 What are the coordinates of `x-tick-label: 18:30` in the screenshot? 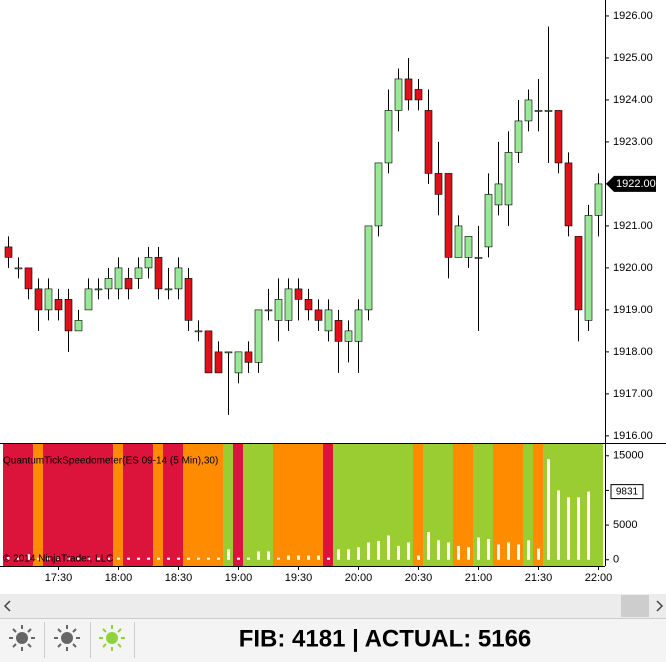 It's located at (179, 578).